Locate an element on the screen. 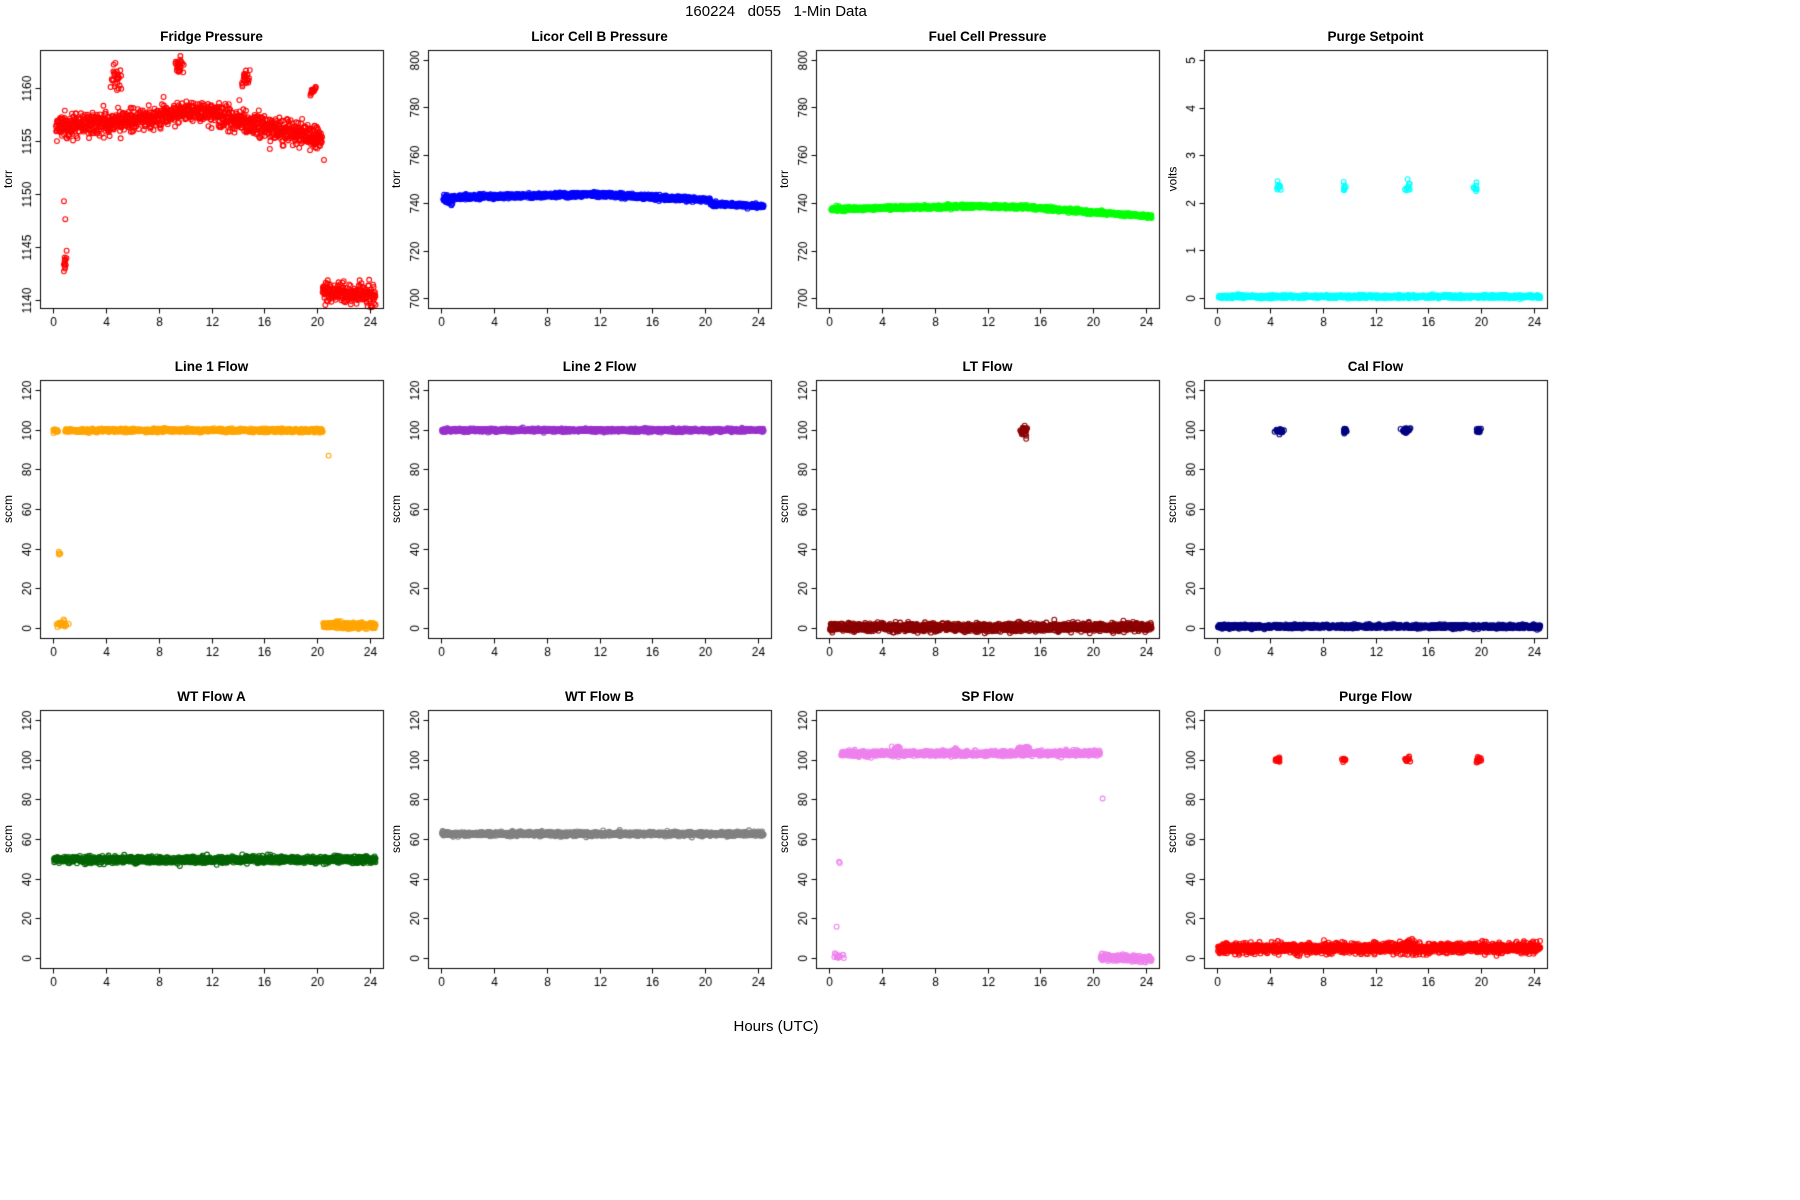  panel-fridge-pressure: Fridge Pressure torr is located at coordinates (194, 191).